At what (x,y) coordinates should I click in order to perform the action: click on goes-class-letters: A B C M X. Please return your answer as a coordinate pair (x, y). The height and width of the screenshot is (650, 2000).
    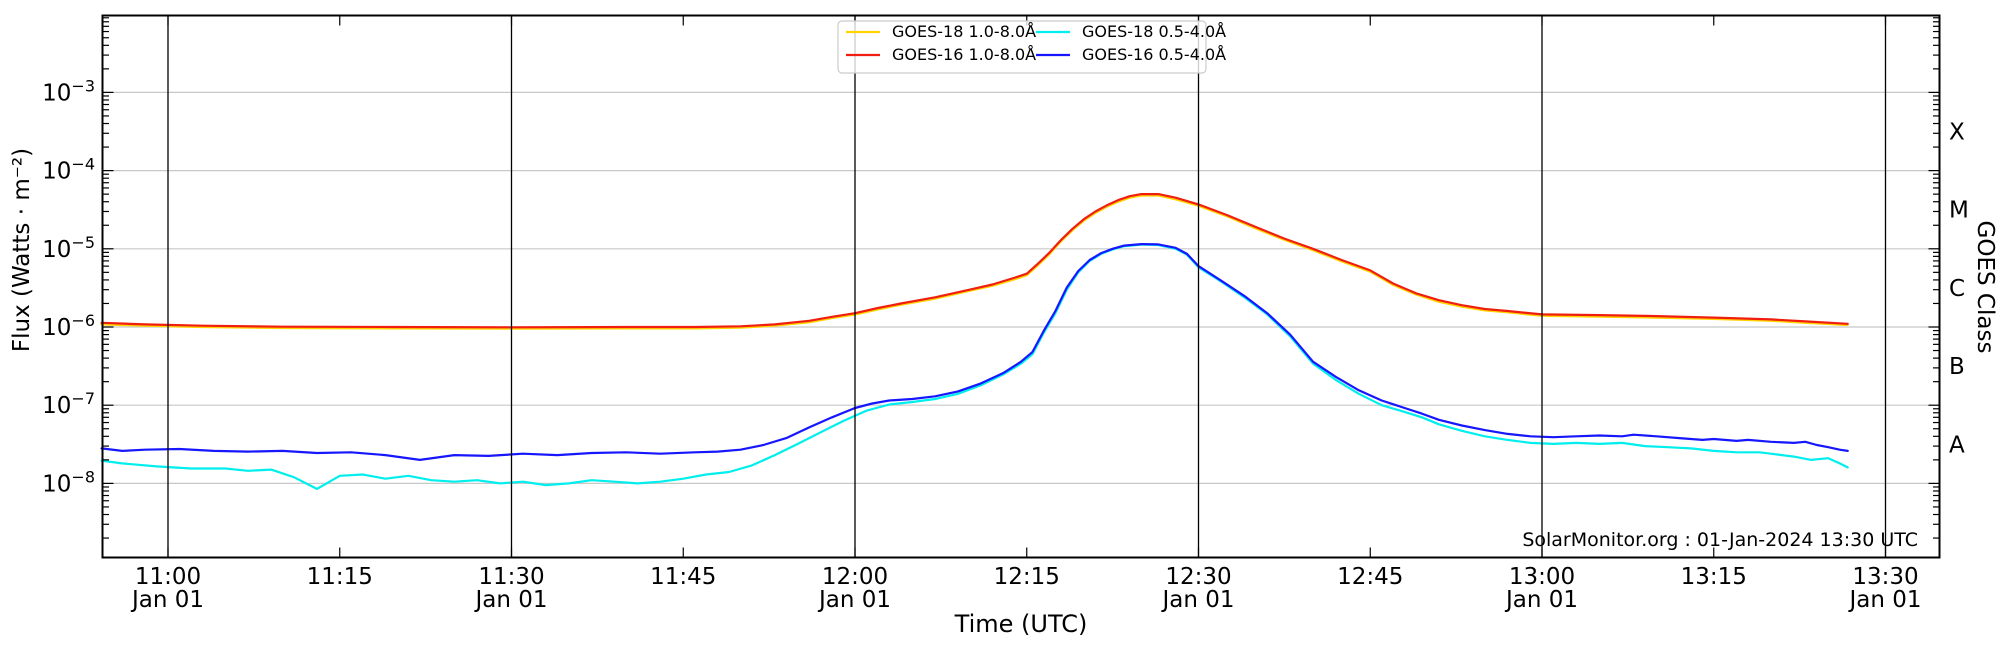
    Looking at the image, I should click on (1959, 289).